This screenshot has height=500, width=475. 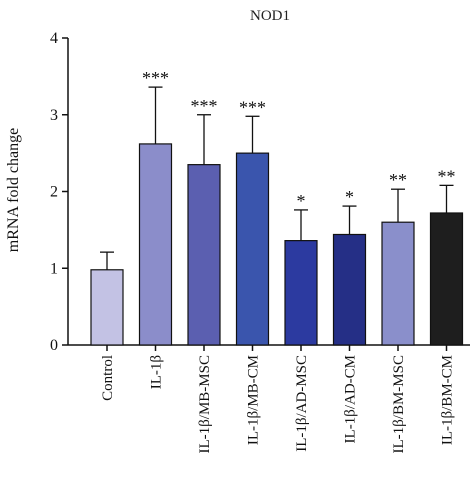 I want to click on category-label: IL-1β/MB-CM, so click(x=254, y=400).